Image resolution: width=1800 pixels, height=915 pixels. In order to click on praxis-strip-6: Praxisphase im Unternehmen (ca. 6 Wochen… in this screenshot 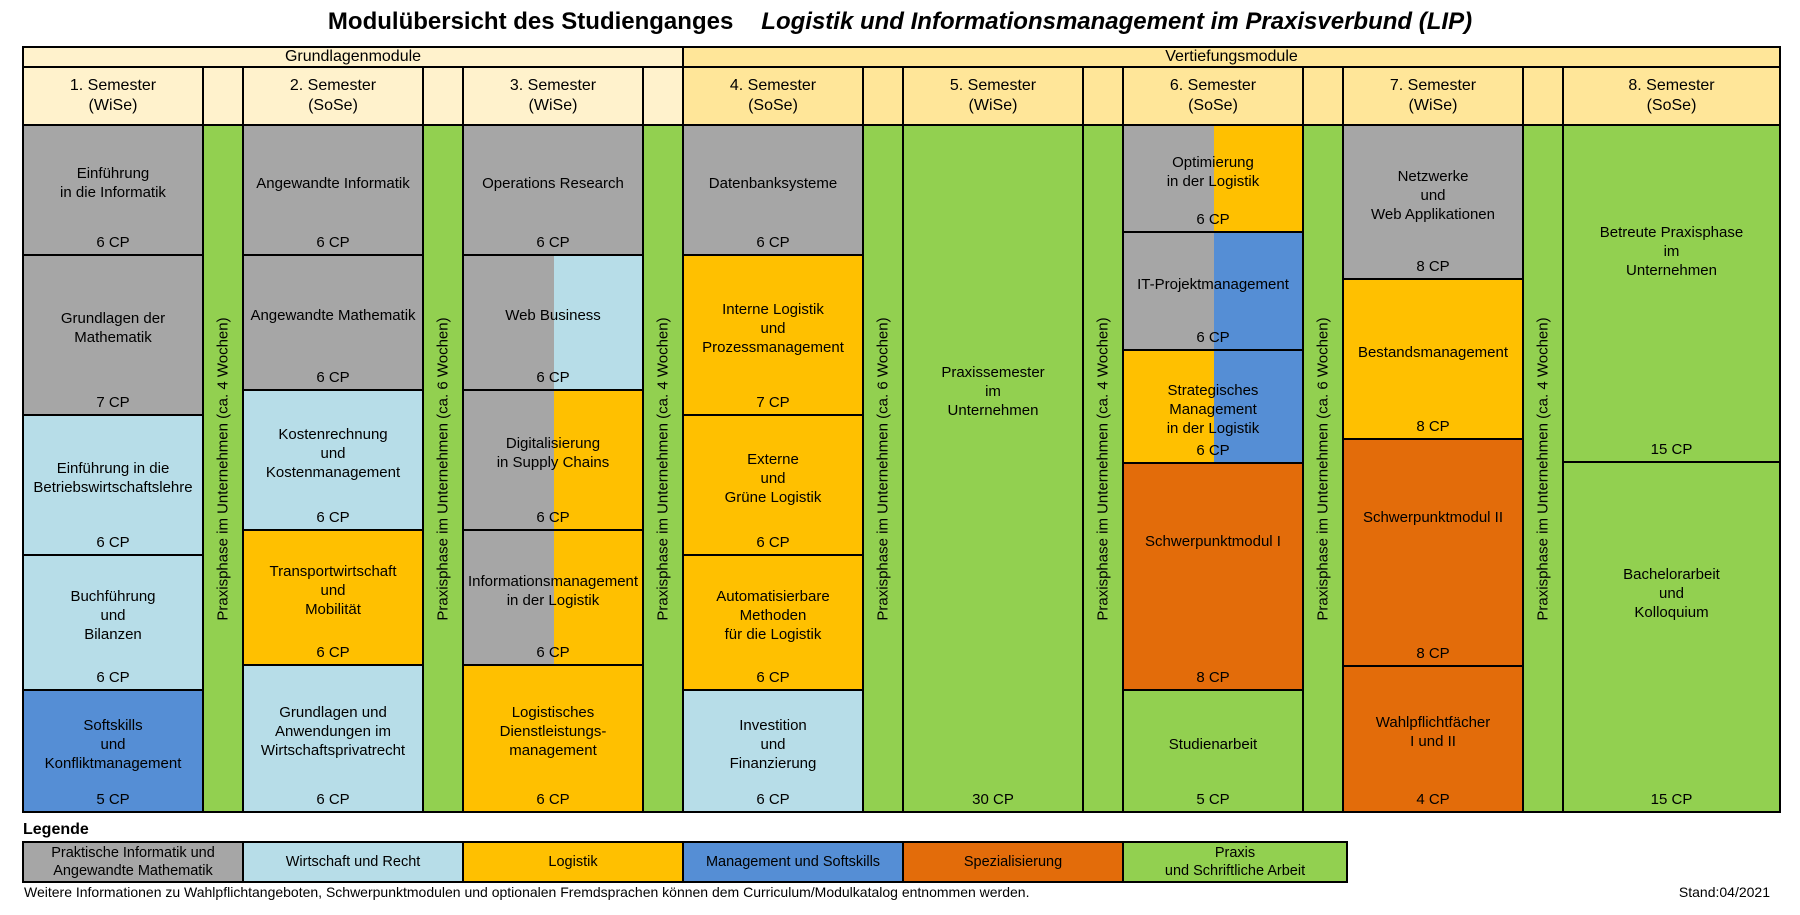, I will do `click(1323, 468)`.